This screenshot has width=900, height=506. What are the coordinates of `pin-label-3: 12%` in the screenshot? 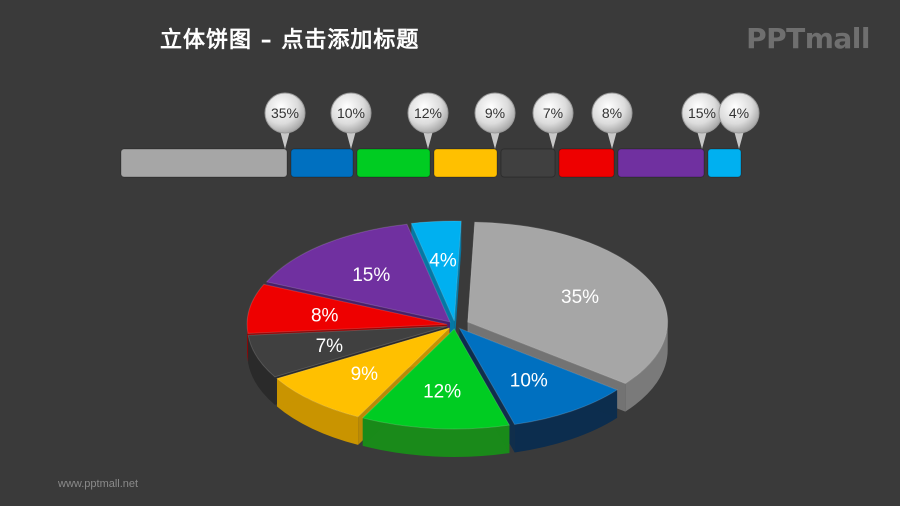 It's located at (428, 120).